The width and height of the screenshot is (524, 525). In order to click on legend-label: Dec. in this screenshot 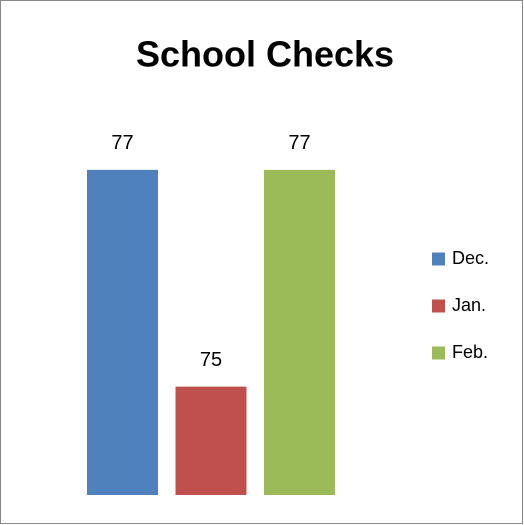, I will do `click(470, 258)`.